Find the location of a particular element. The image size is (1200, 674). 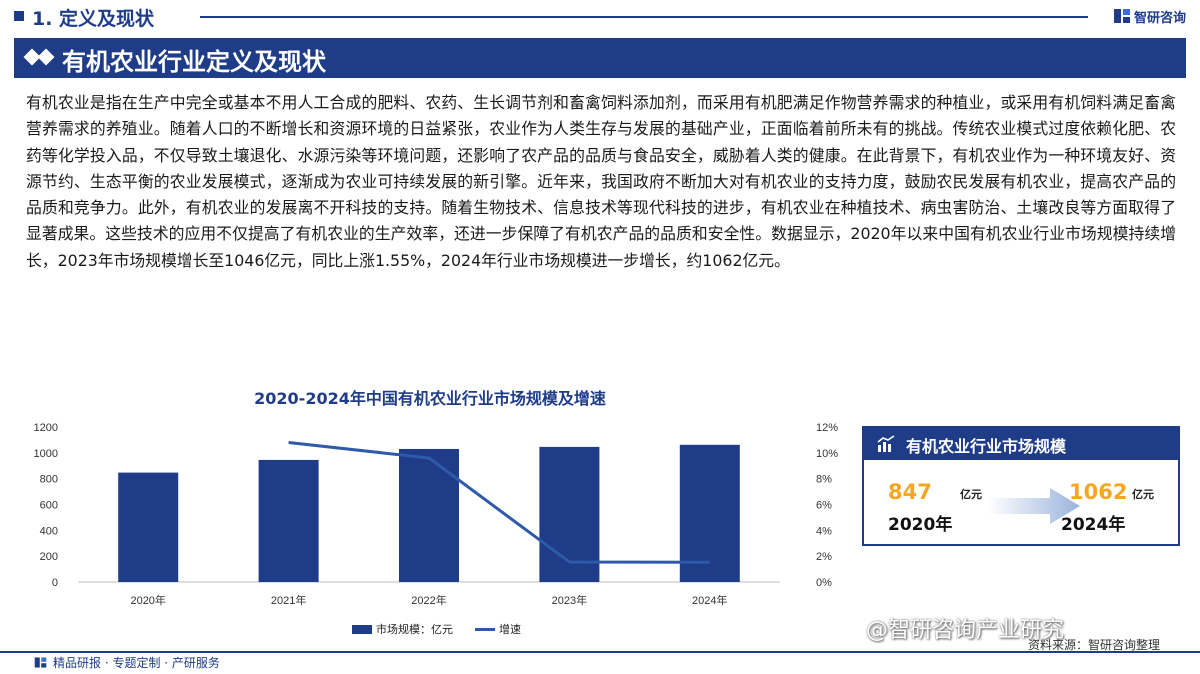

y-right-tick-label: 10% is located at coordinates (827, 454).